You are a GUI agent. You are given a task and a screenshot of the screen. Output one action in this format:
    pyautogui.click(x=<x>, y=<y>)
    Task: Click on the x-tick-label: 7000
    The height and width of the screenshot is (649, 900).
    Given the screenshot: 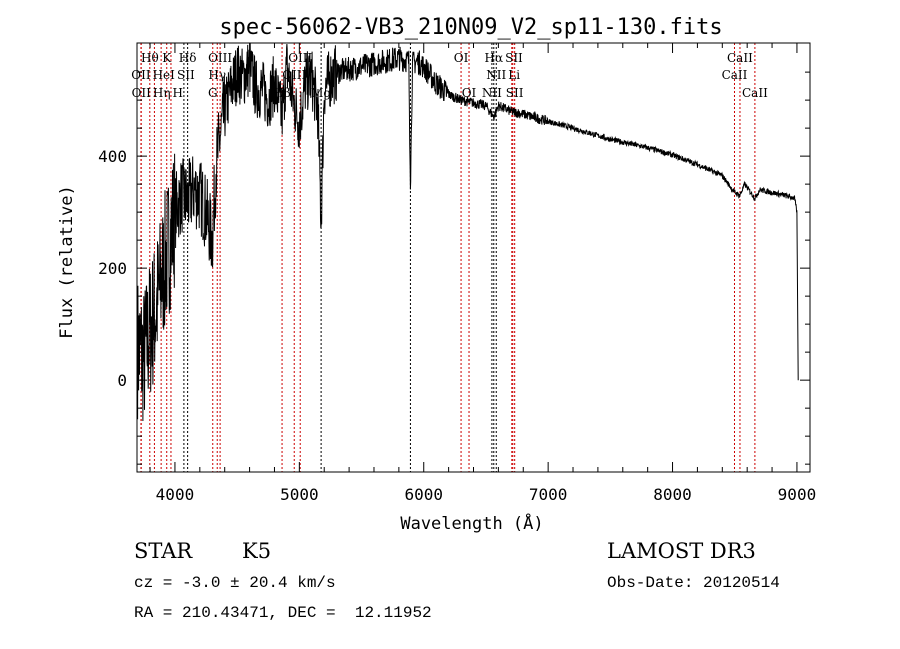 What is the action you would take?
    pyautogui.click(x=548, y=494)
    